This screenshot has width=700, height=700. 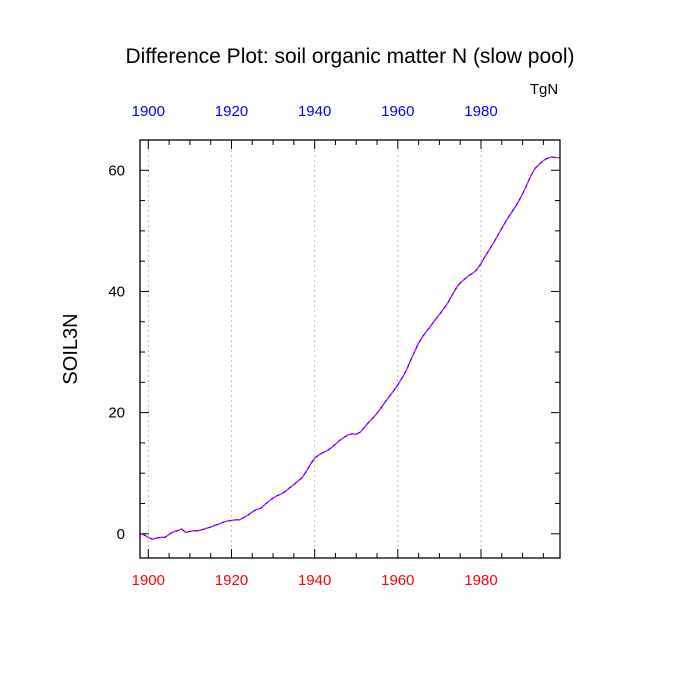 What do you see at coordinates (148, 580) in the screenshot?
I see `x-tick-label-bottom: 1900` at bounding box center [148, 580].